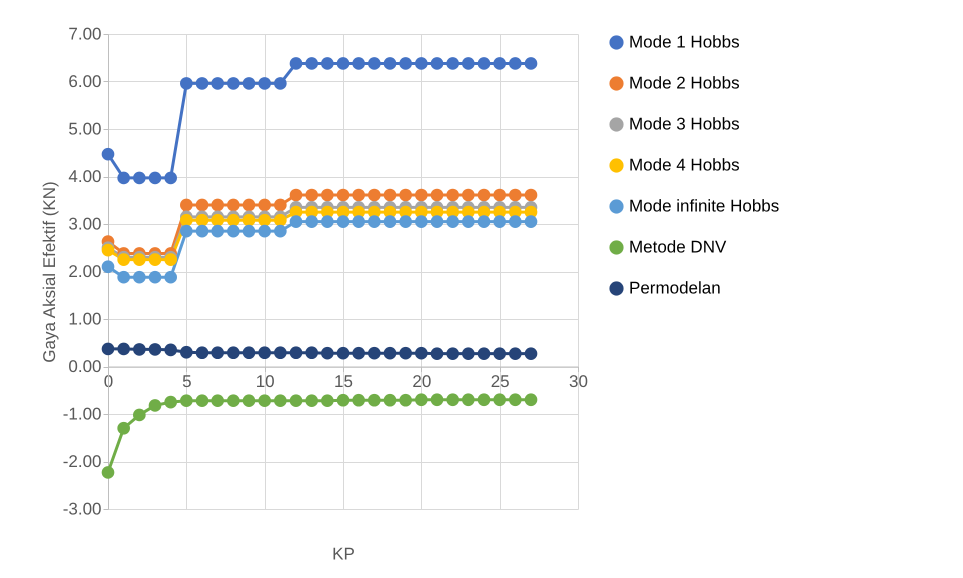 Image resolution: width=963 pixels, height=578 pixels. What do you see at coordinates (85, 319) in the screenshot?
I see `y-tick-label: 1.00` at bounding box center [85, 319].